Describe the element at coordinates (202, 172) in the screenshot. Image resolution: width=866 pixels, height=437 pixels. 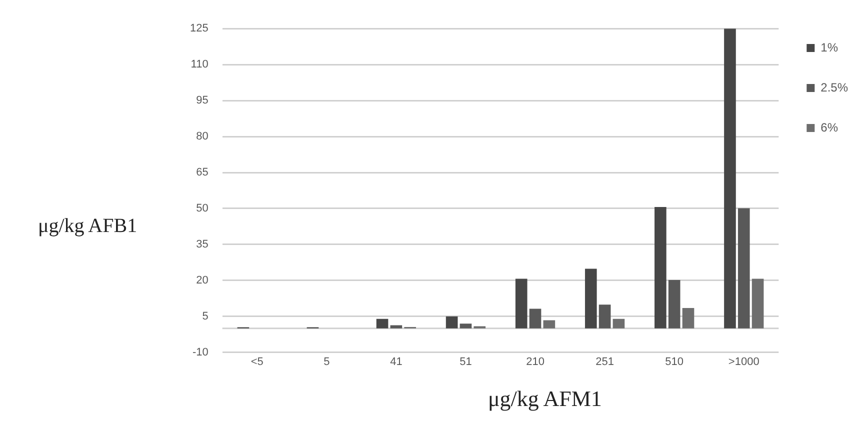
I see `y-tick-label: 65` at that location.